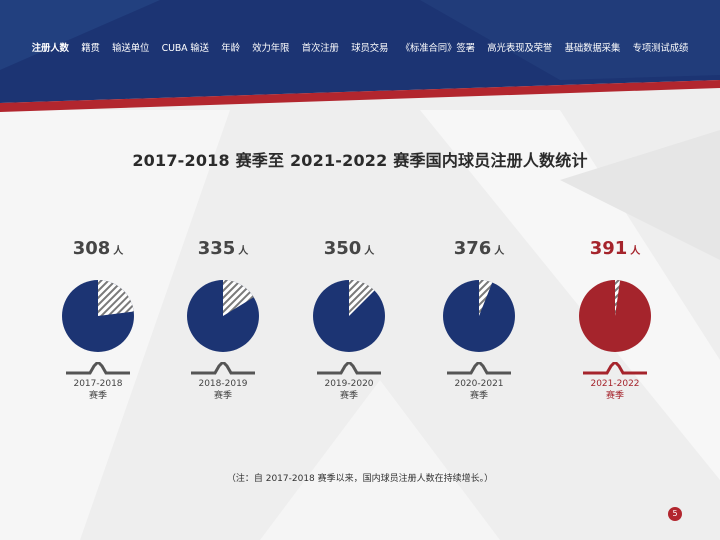 This screenshot has width=720, height=540. What do you see at coordinates (360, 479) in the screenshot?
I see `footnote: （注：自 2017-2018 赛季以来，国内球员注册人数在持续增长。）` at bounding box center [360, 479].